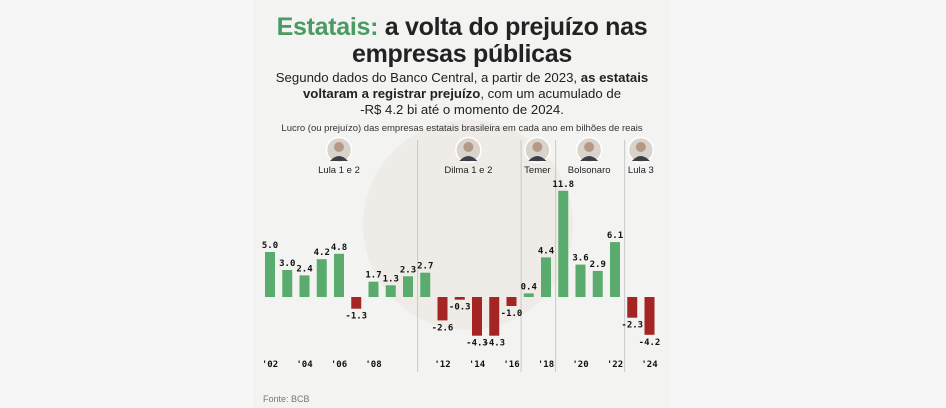 This screenshot has height=408, width=946. I want to click on x-tick-label: '06, so click(339, 365).